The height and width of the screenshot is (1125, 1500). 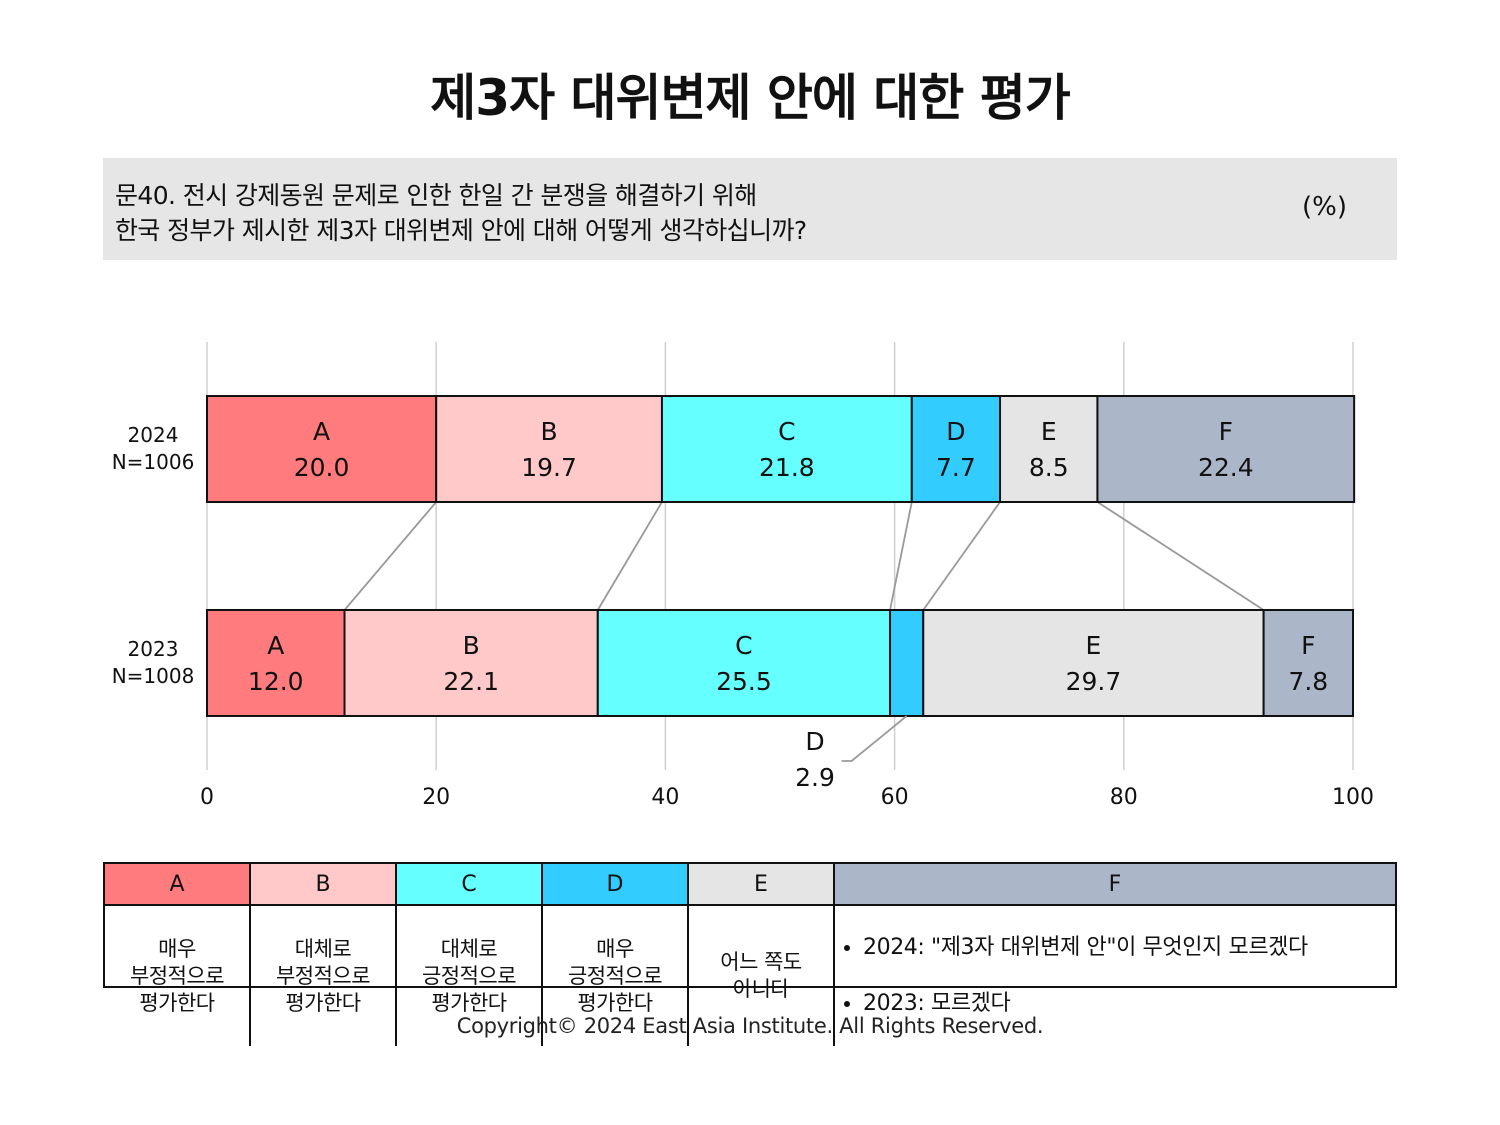 What do you see at coordinates (744, 663) in the screenshot?
I see `bar-2023-C` at bounding box center [744, 663].